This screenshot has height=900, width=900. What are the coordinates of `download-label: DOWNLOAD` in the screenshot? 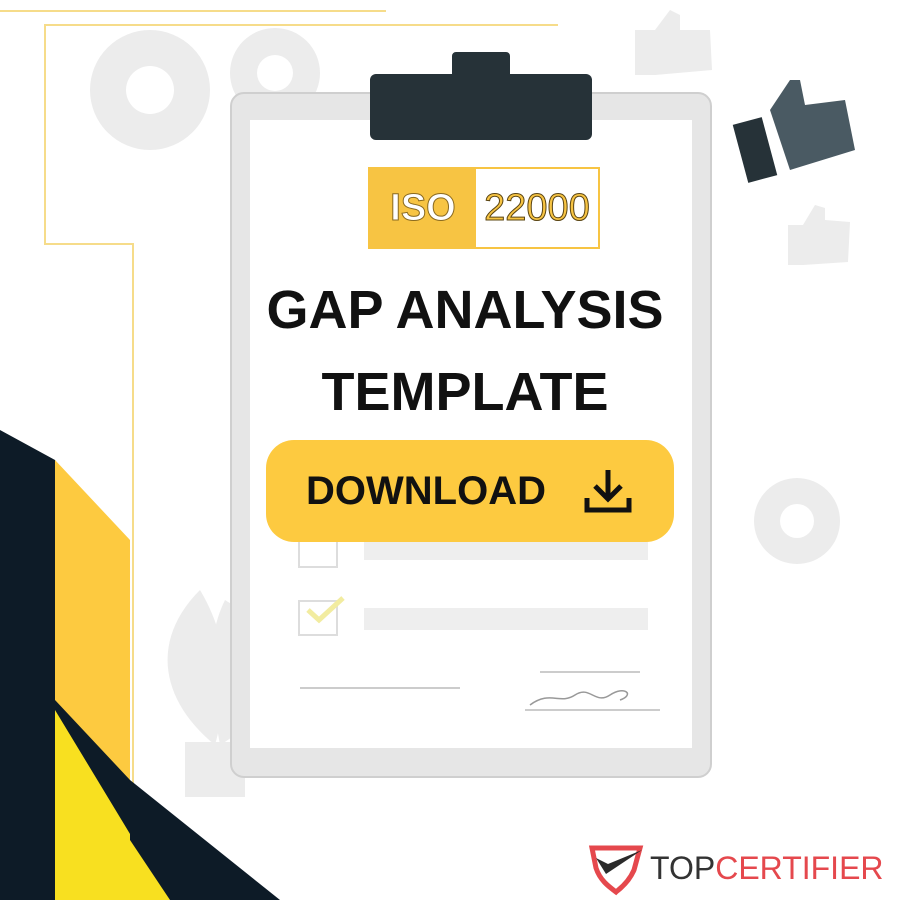 It's located at (426, 490).